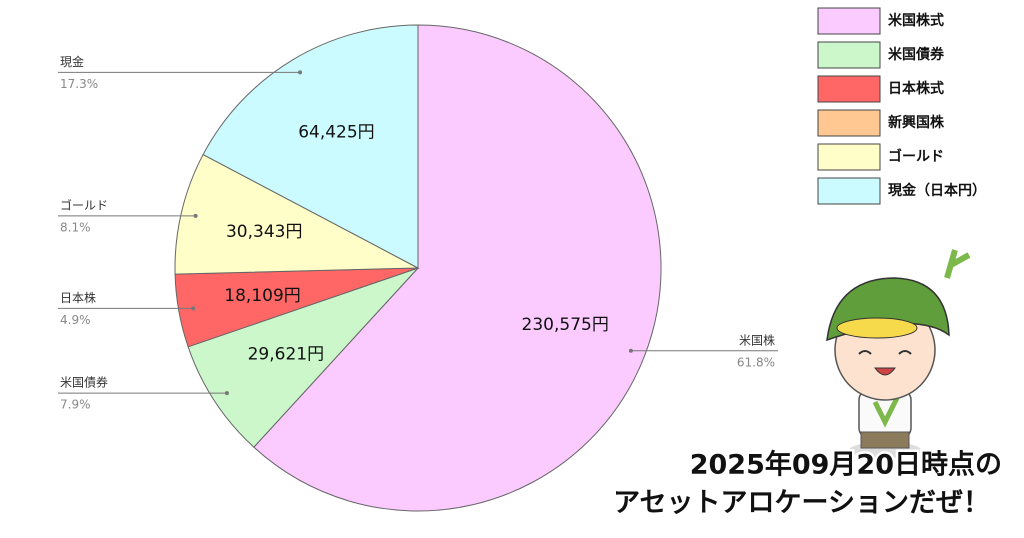  Describe the element at coordinates (75, 405) in the screenshot. I see `percent-label: 7.9%` at that location.